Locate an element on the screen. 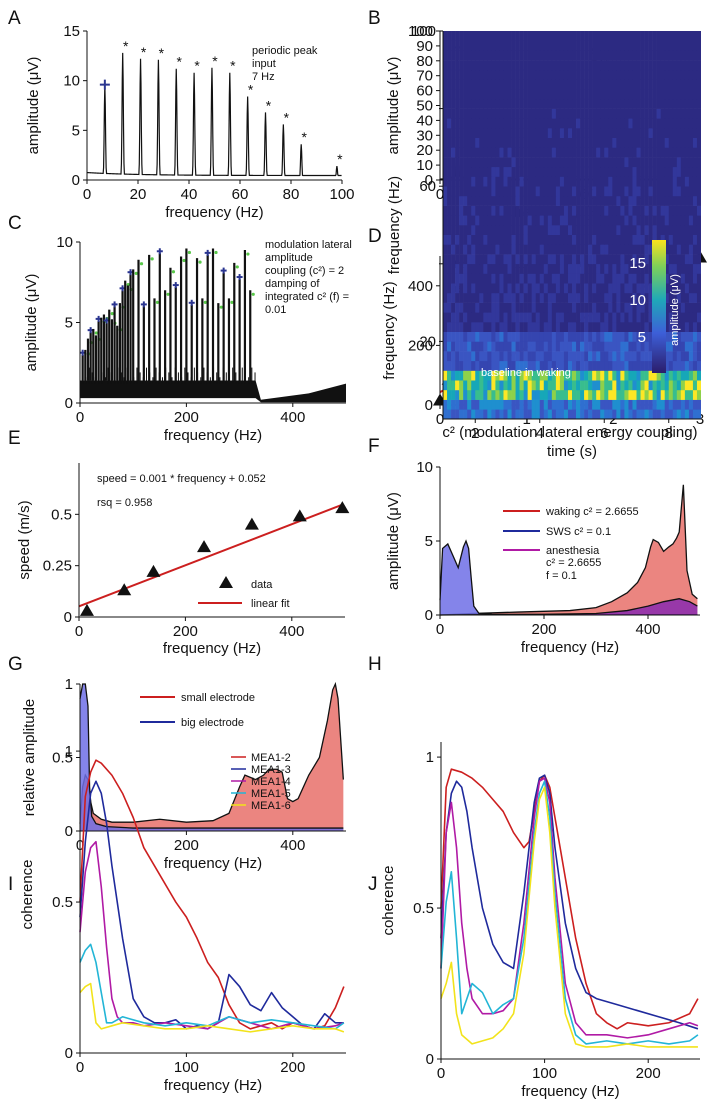 Image resolution: width=712 pixels, height=1104 pixels. annotation-line: modulation lateral is located at coordinates (308, 245).